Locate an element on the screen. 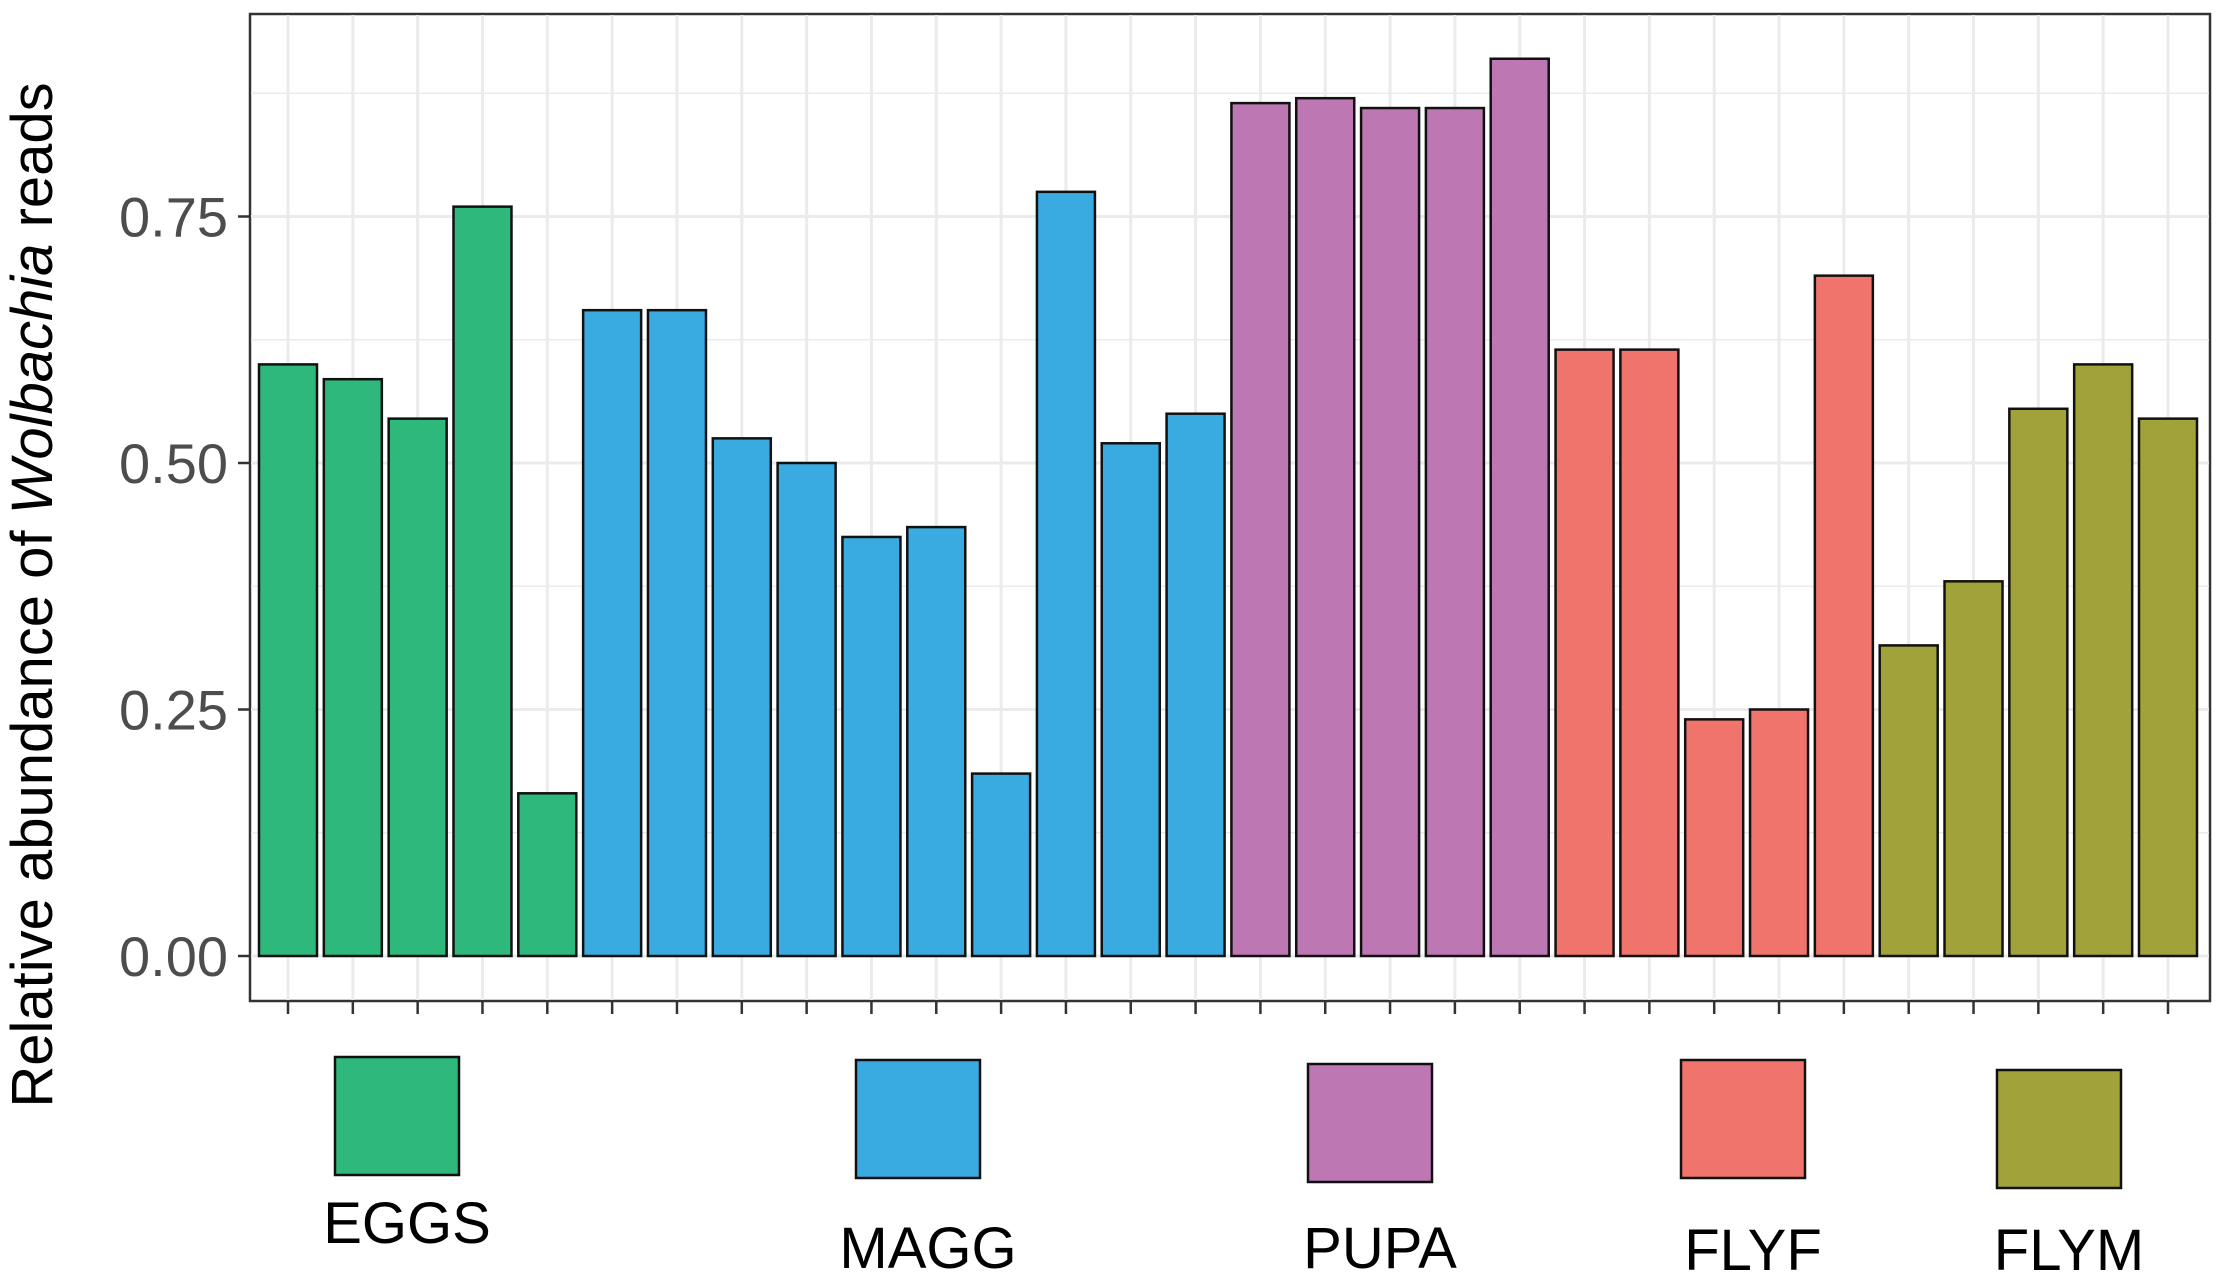 Image resolution: width=2217 pixels, height=1280 pixels. legend-key-flyf is located at coordinates (1743, 1119).